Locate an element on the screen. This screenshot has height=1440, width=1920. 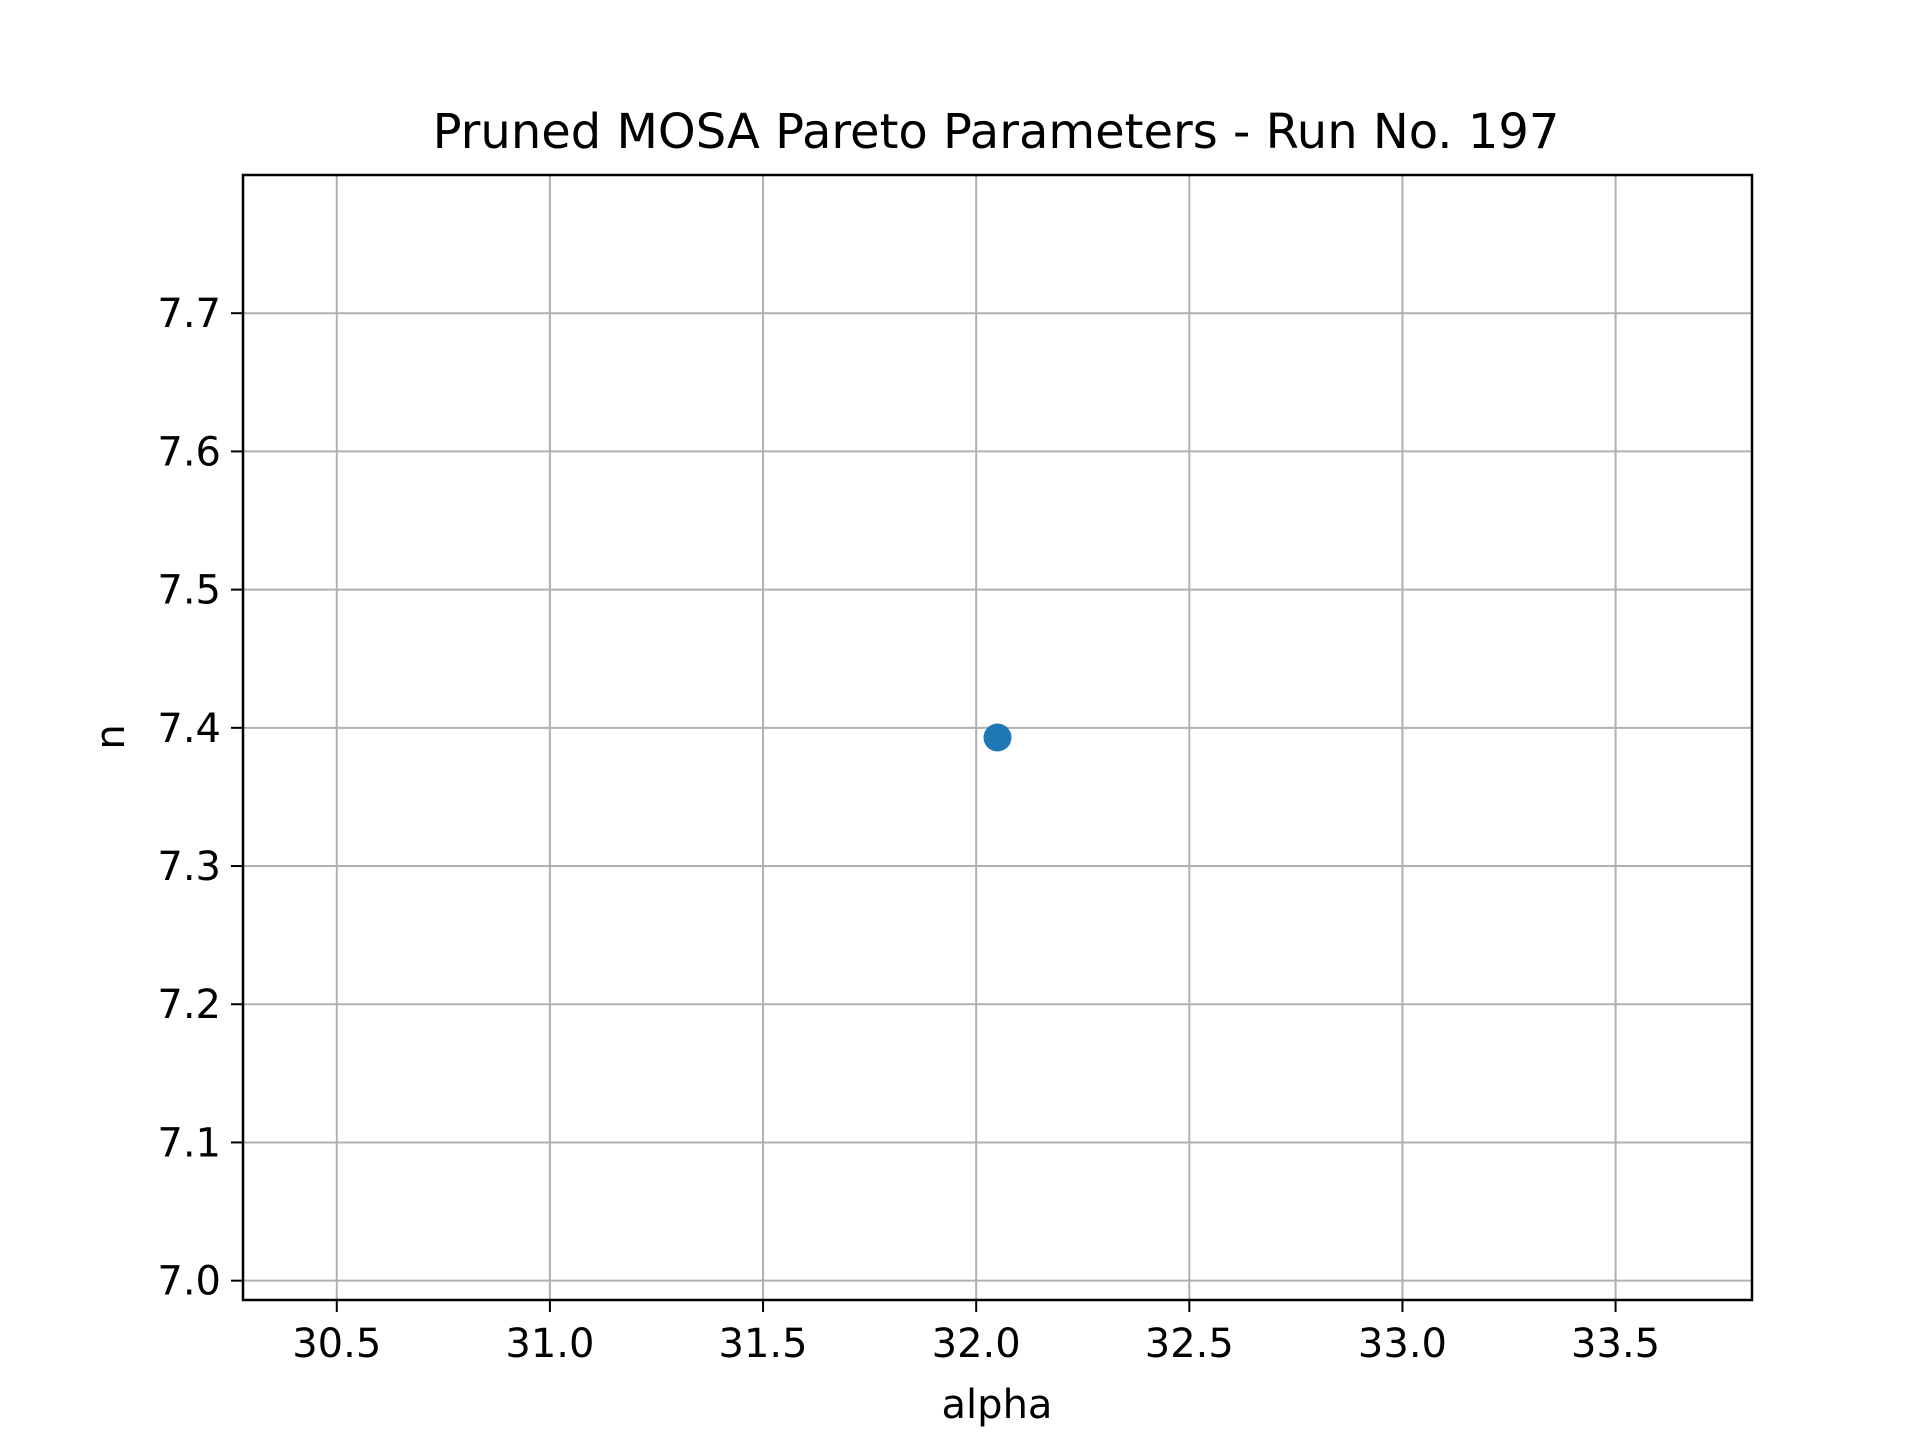
data-points is located at coordinates (997, 737).